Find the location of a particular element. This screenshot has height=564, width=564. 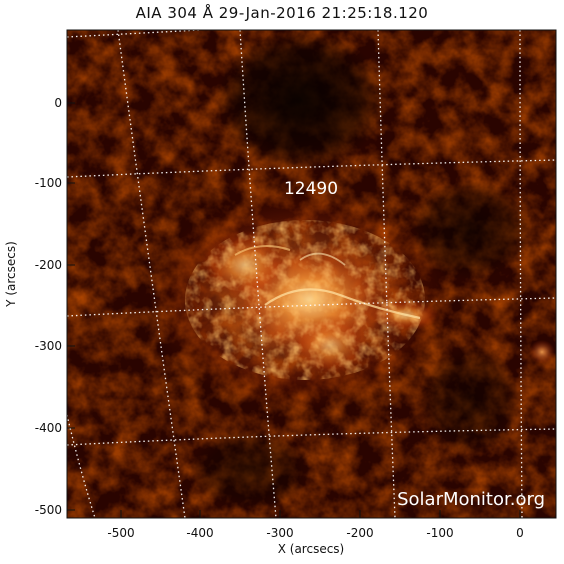

x-tick-label: 0 is located at coordinates (520, 533).